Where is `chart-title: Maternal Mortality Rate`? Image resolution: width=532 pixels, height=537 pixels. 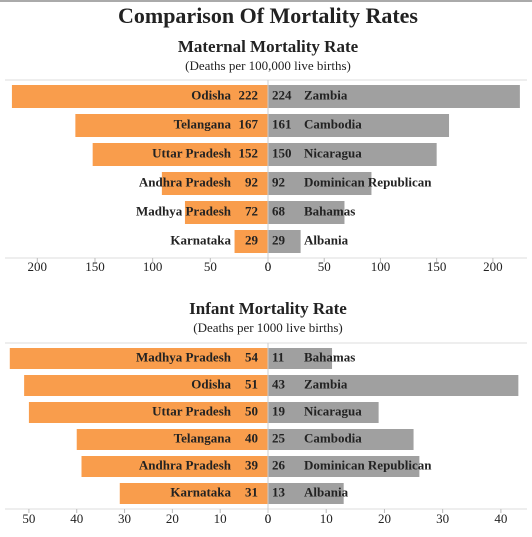
chart-title: Maternal Mortality Rate is located at coordinates (268, 46).